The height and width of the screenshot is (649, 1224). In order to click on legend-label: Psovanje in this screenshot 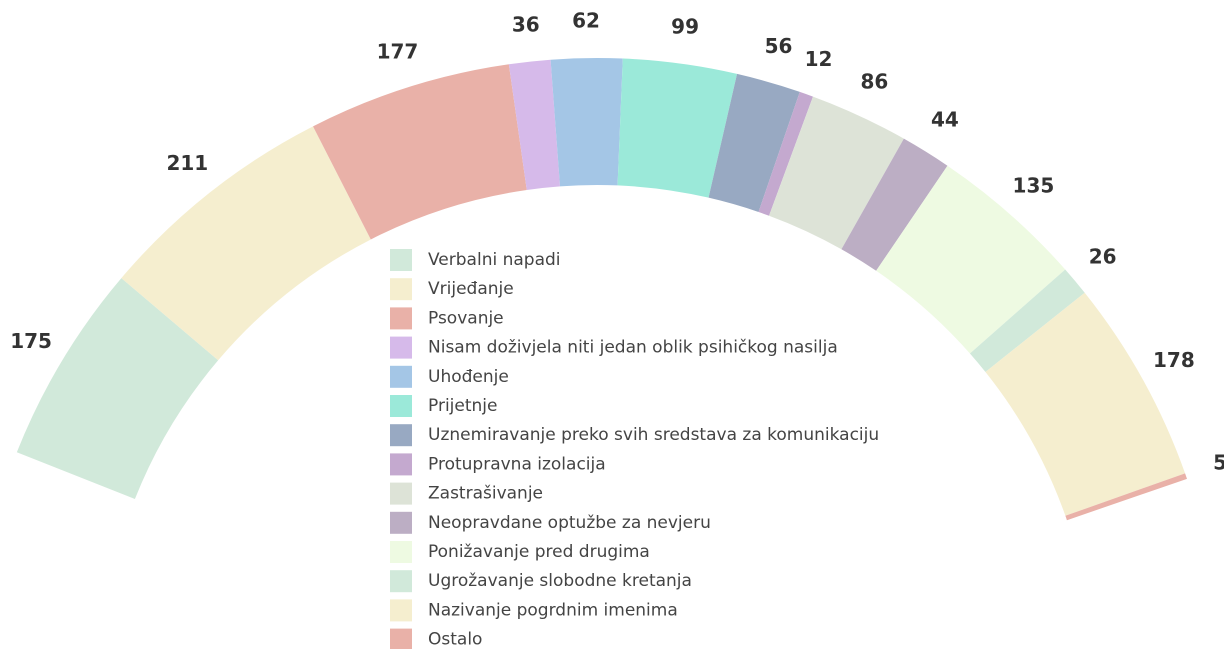, I will do `click(466, 318)`.